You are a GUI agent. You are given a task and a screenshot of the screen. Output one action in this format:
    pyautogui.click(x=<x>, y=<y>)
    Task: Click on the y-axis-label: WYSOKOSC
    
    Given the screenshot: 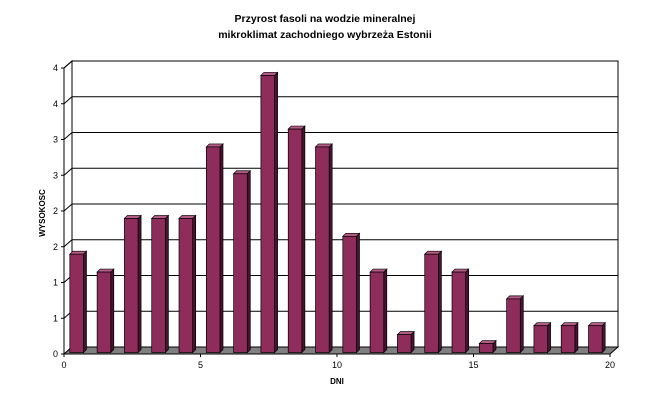 What is the action you would take?
    pyautogui.click(x=42, y=213)
    